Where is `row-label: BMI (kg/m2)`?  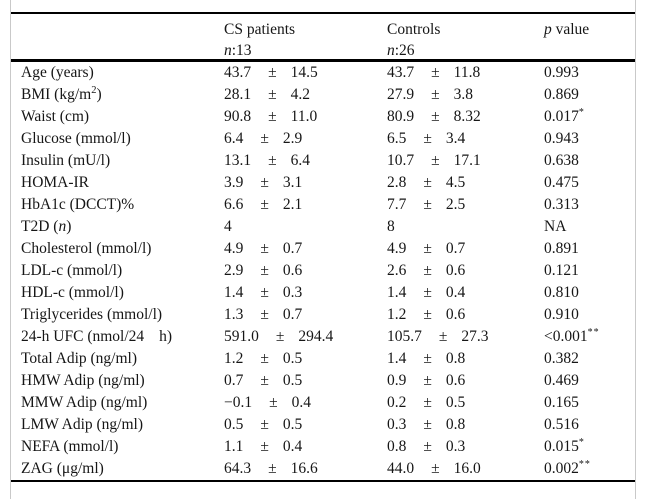 row-label: BMI (kg/m2) is located at coordinates (61, 93).